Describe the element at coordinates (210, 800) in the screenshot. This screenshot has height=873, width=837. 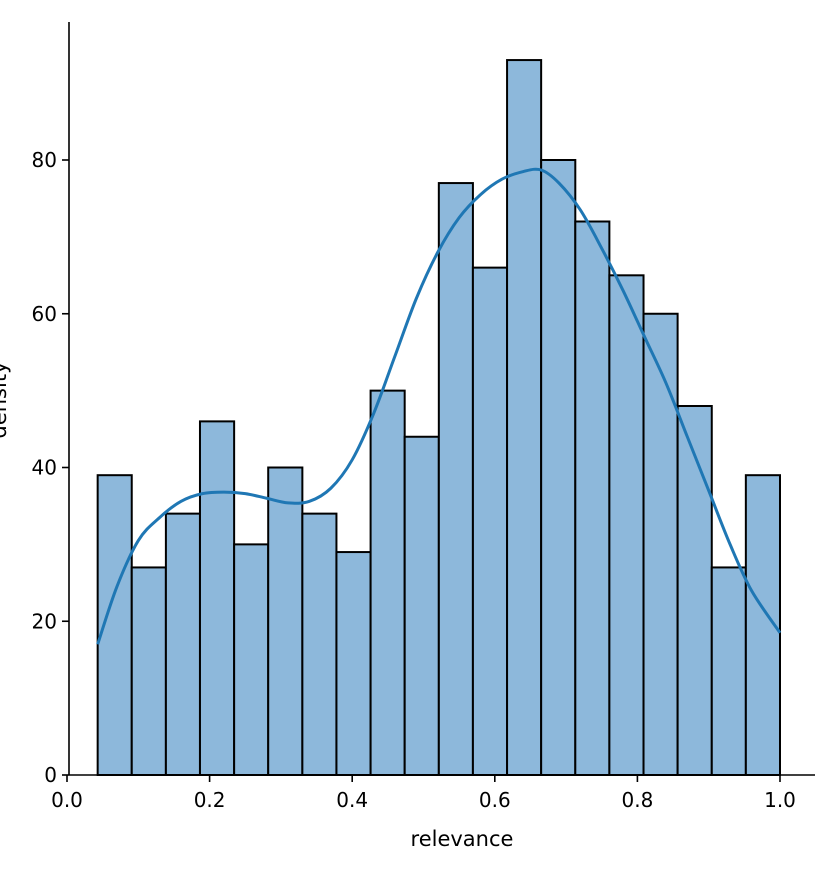
I see `x-tick-label: 0.2` at that location.